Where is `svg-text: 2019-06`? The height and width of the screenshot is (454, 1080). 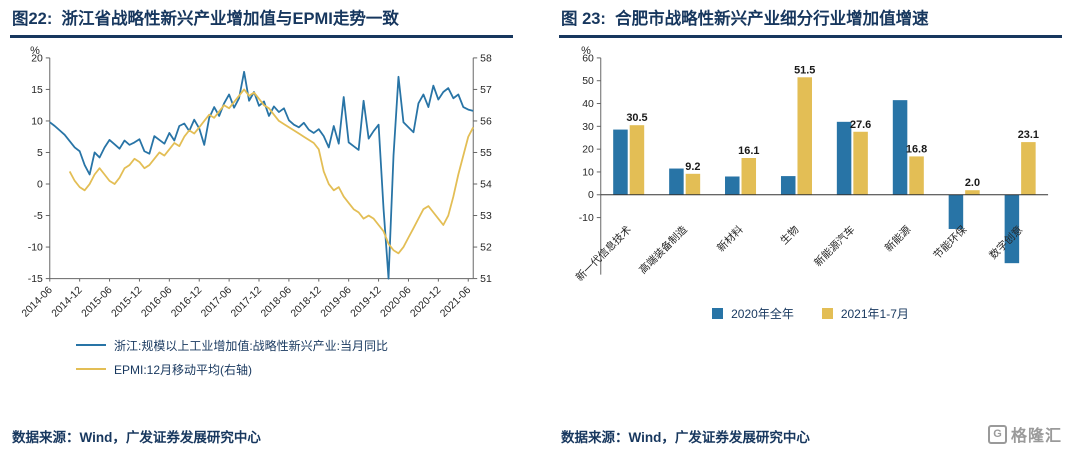
svg-text: 2019-06 is located at coordinates (336, 302).